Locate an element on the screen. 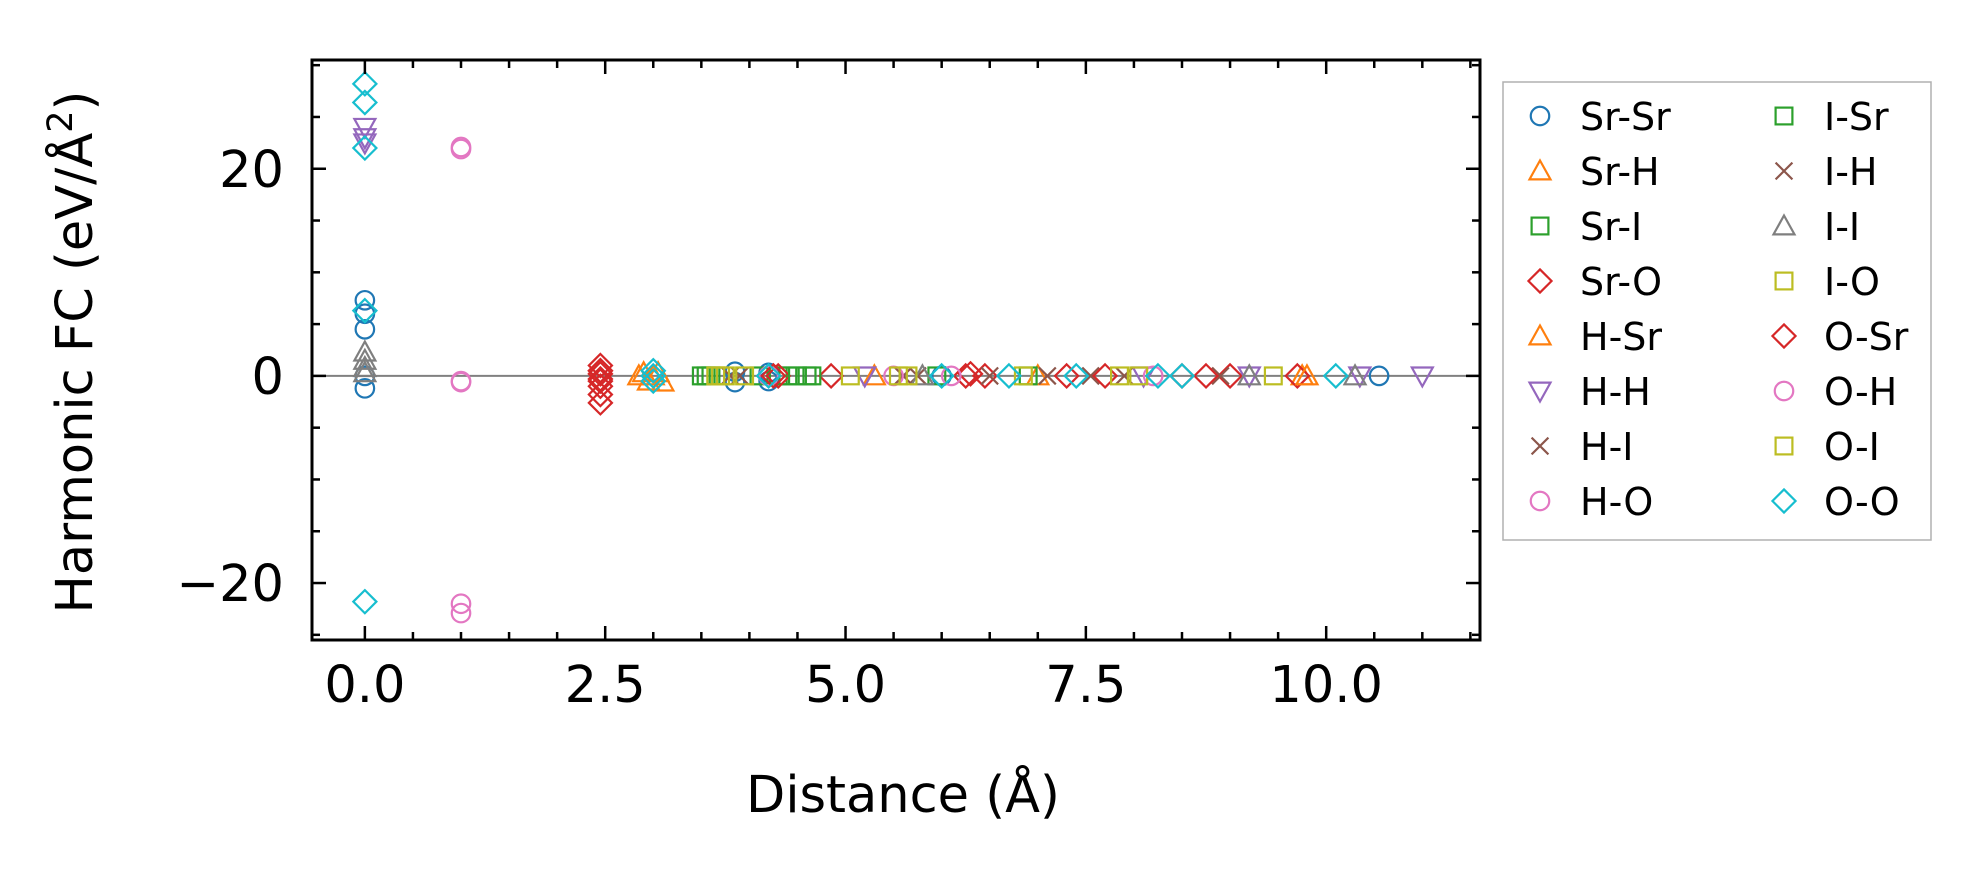  series-sr-sr is located at coordinates (872, 344).